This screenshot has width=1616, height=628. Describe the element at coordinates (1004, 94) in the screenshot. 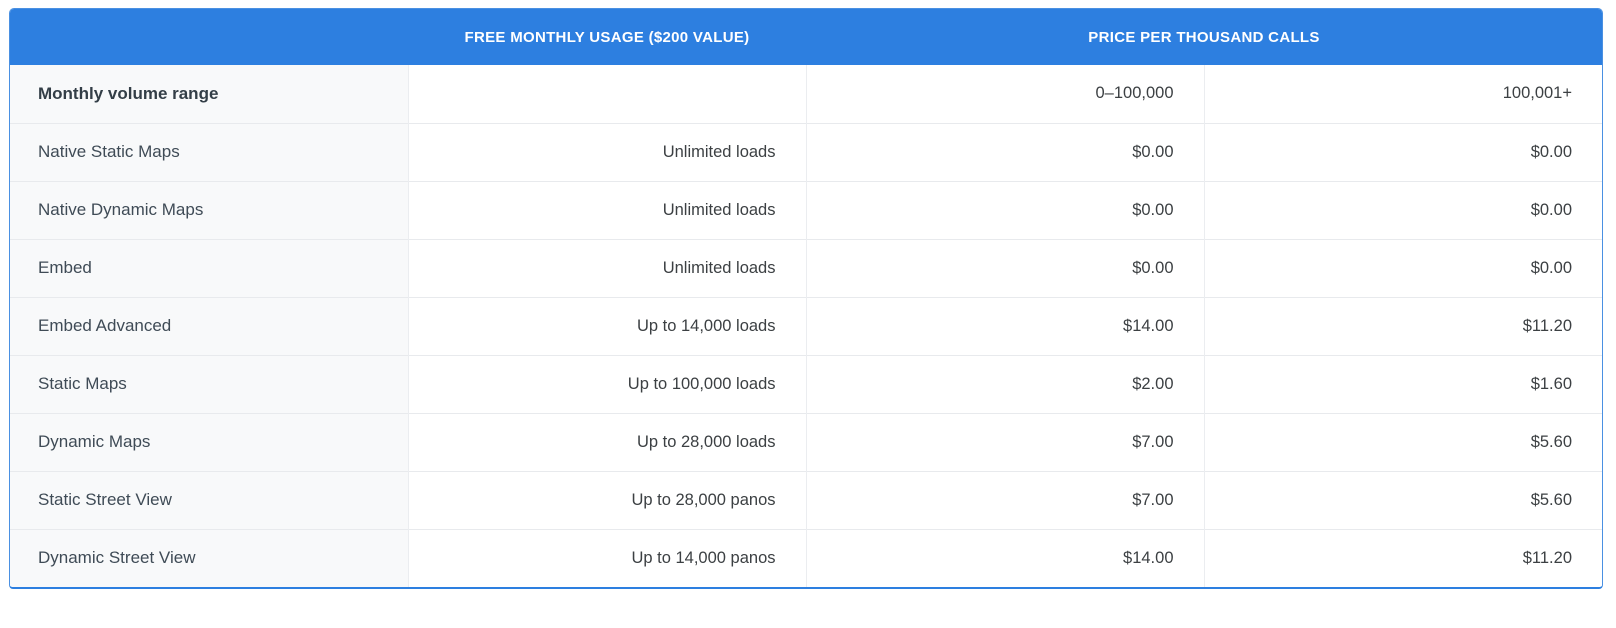

I see `tier1-cell: 0–100,000` at that location.